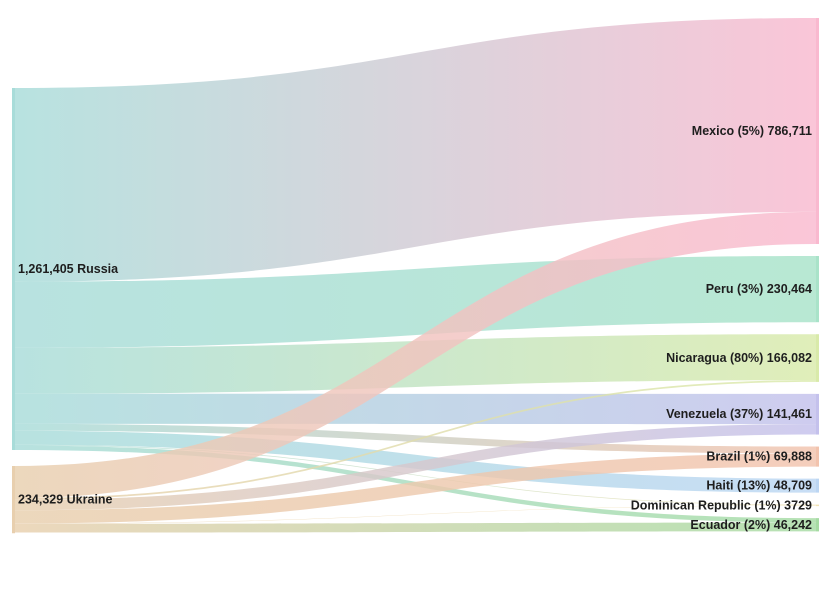 The height and width of the screenshot is (598, 829). I want to click on sankey-link-ukraine-brazil, so click(415, 488).